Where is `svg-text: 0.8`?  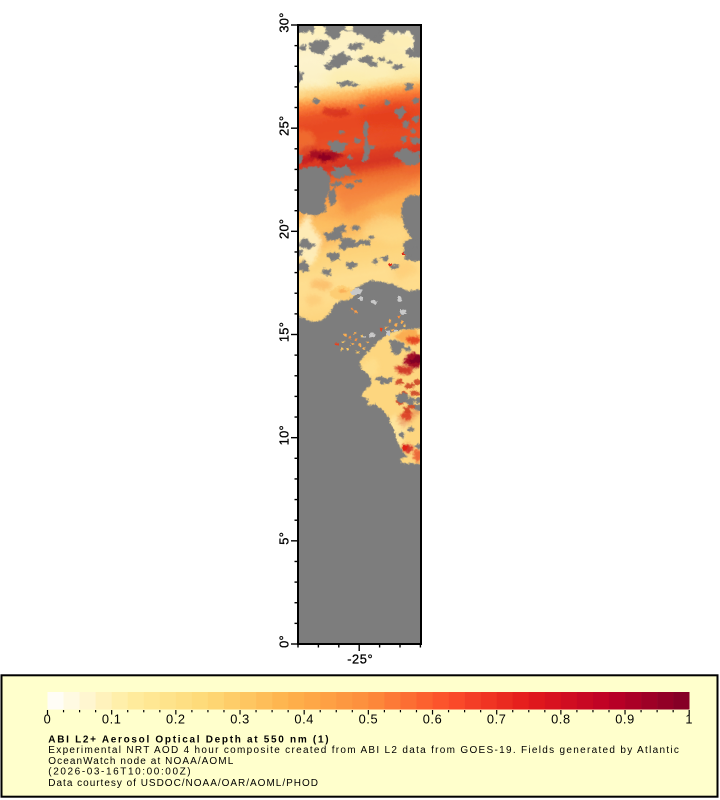 svg-text: 0.8 is located at coordinates (561, 719).